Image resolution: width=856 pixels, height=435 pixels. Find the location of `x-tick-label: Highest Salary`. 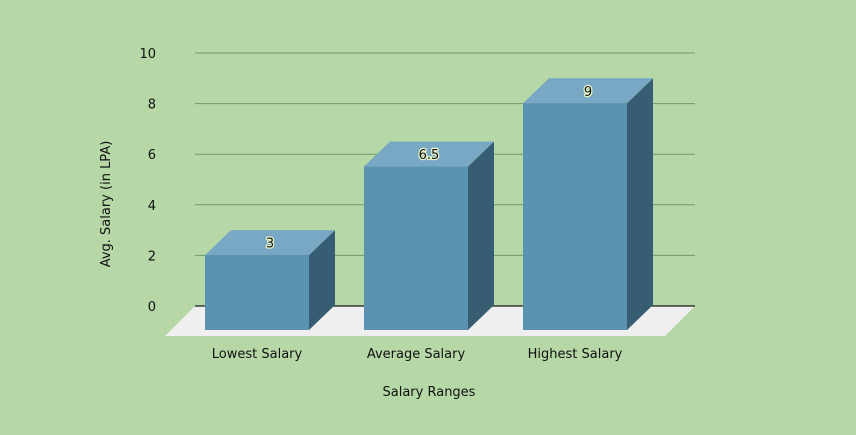

x-tick-label: Highest Salary is located at coordinates (575, 354).